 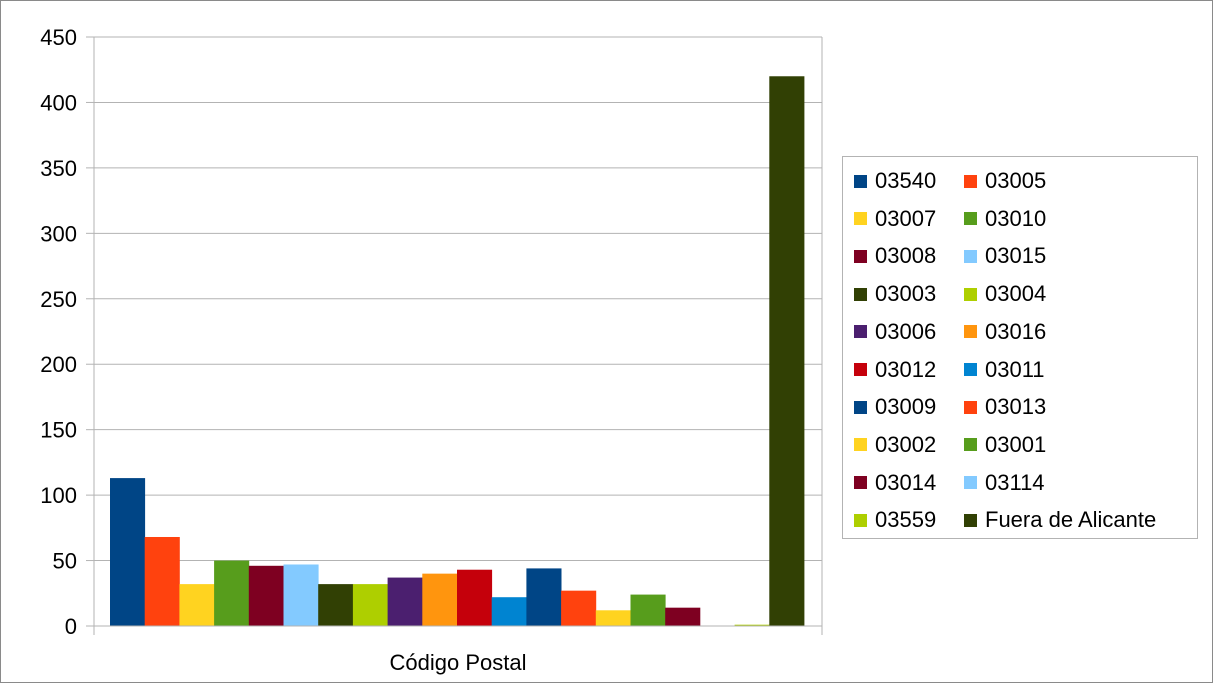 I want to click on legend-item: 03001, so click(x=1005, y=444).